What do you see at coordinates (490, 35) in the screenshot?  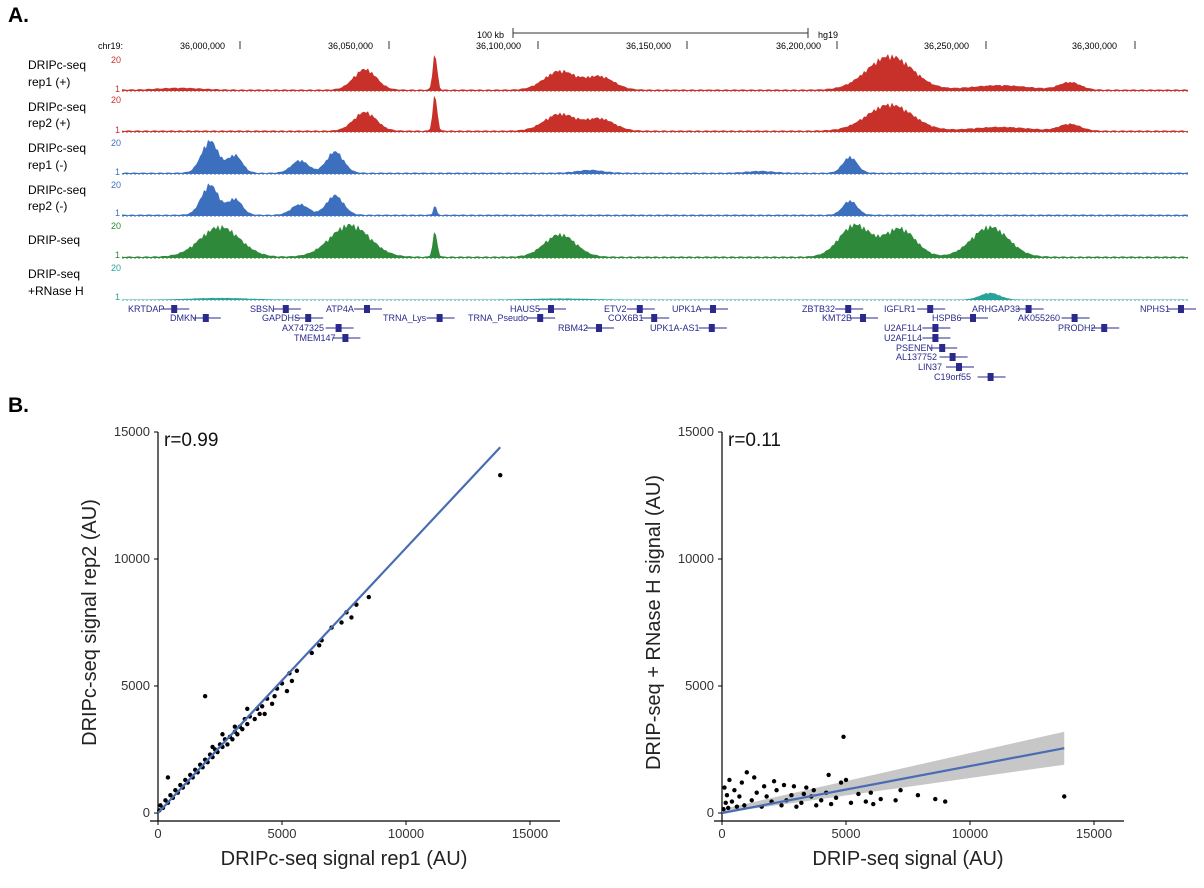 I see `scale-bar-length: 100 kb` at bounding box center [490, 35].